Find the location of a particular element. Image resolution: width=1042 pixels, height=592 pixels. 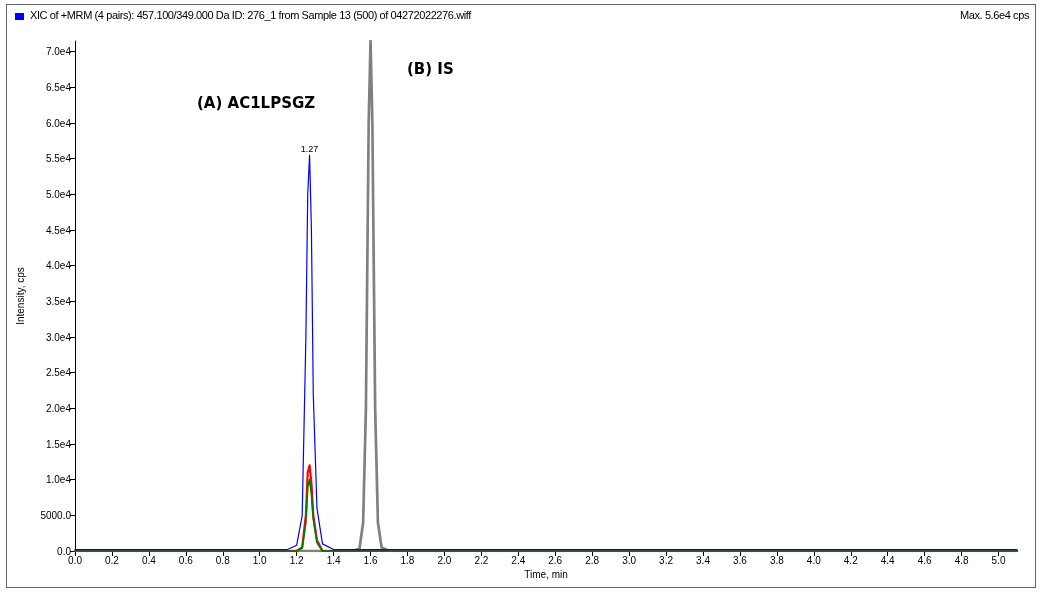

x-tick-label: 3.0 is located at coordinates (629, 560).